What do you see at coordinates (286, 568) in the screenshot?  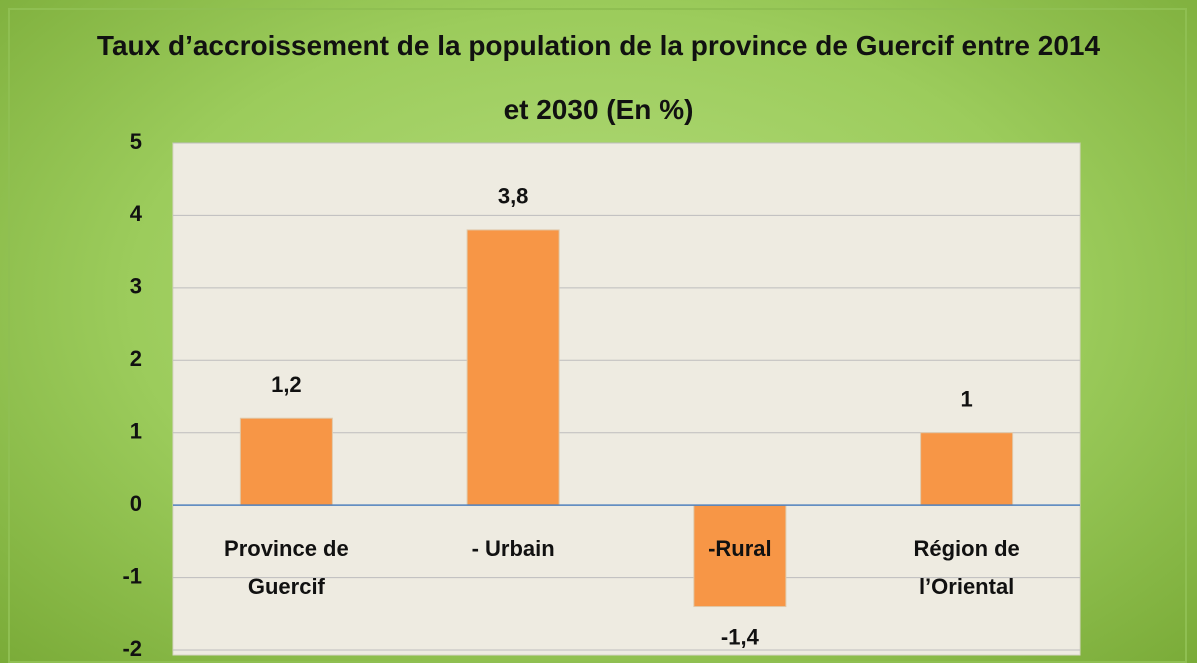 I see `x-tick-label: Province de Guercif` at bounding box center [286, 568].